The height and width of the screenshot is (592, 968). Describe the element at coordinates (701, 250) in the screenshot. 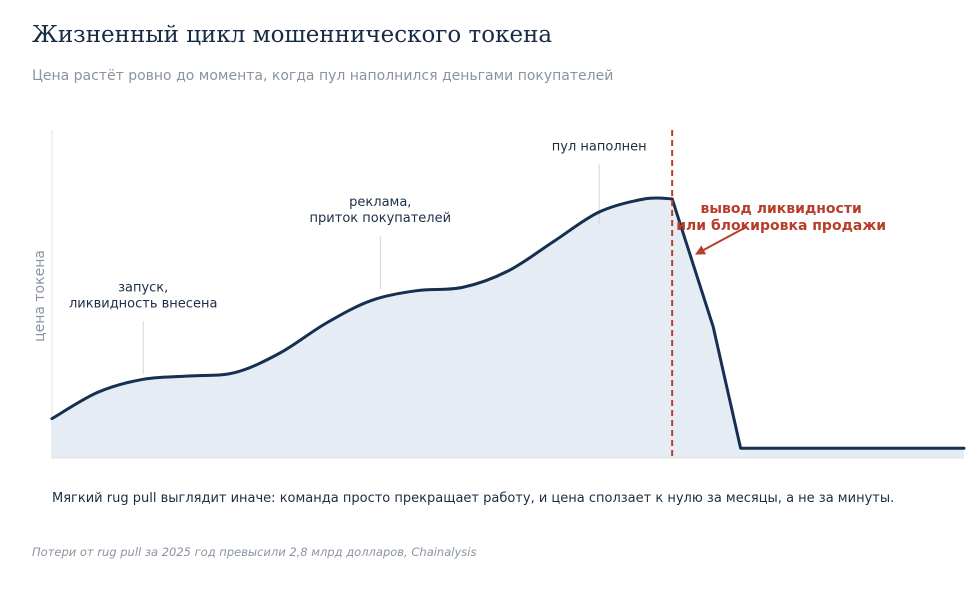

I see `event-arrow-head` at that location.